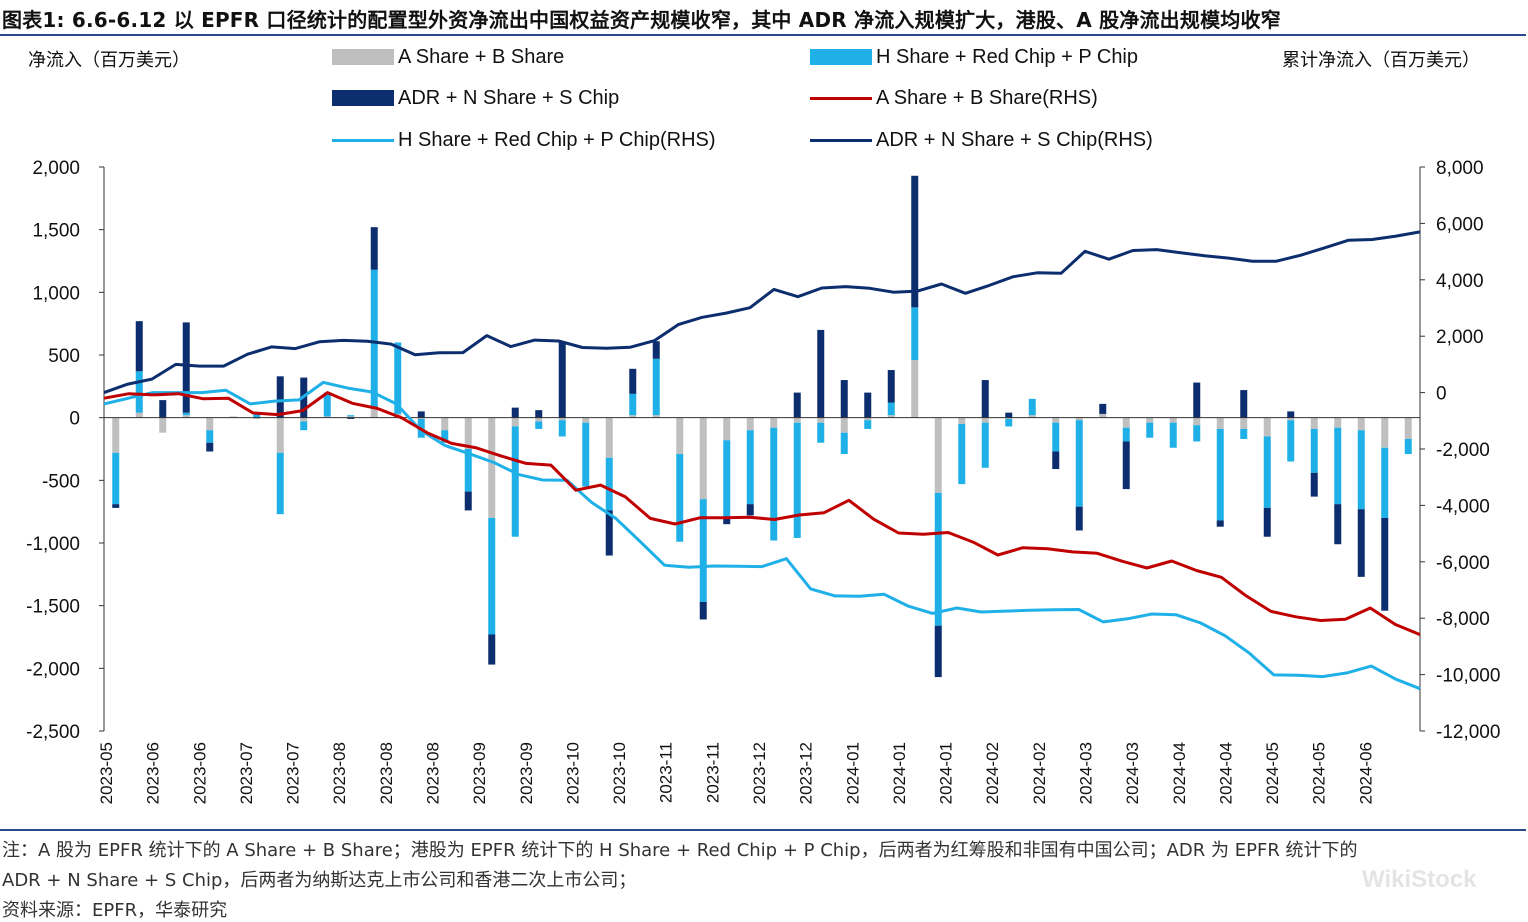  I want to click on legend-item-adr-rhs: ADR + N Share + S Chip(RHS), so click(981, 140).